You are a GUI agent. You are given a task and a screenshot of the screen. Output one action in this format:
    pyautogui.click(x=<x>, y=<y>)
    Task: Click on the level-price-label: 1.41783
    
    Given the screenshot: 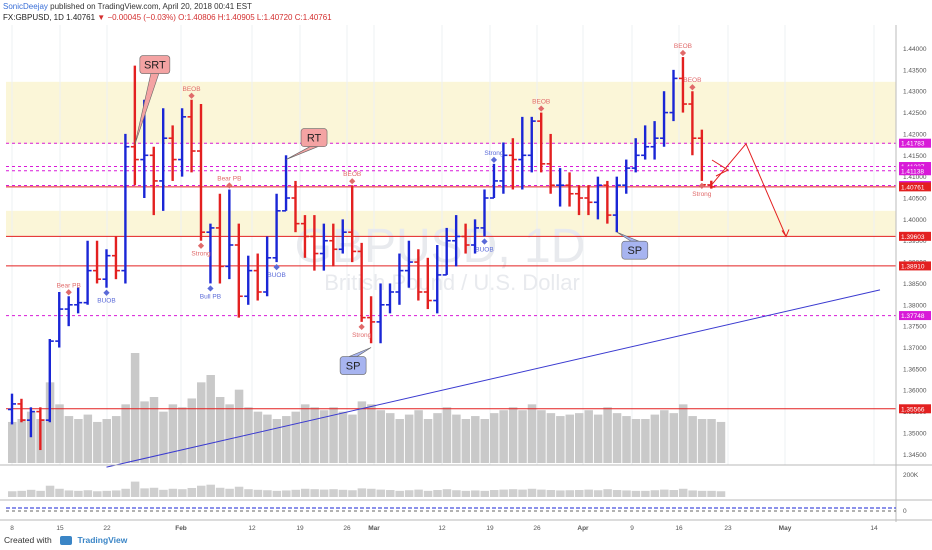 What is the action you would take?
    pyautogui.click(x=915, y=143)
    